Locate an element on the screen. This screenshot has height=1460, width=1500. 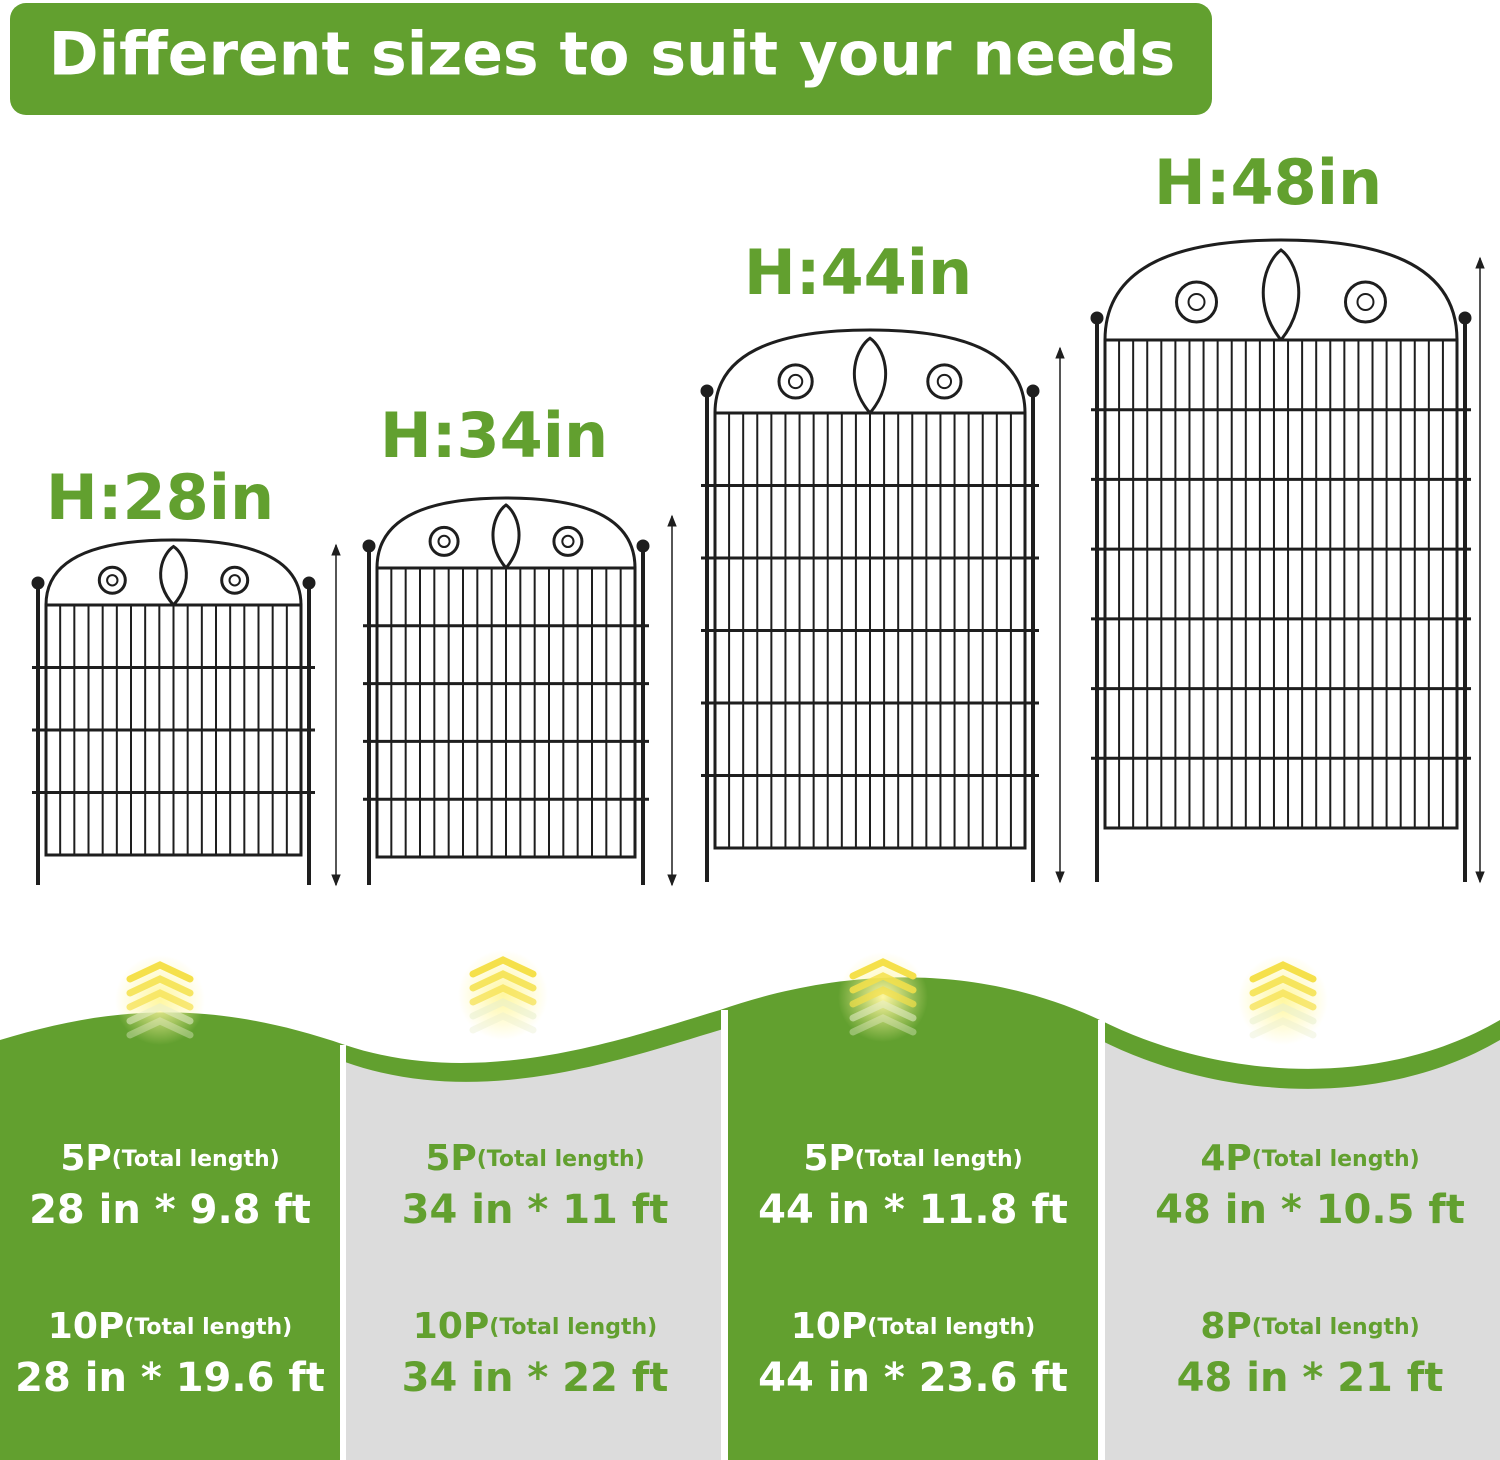
panel is located at coordinates (1281, 584).